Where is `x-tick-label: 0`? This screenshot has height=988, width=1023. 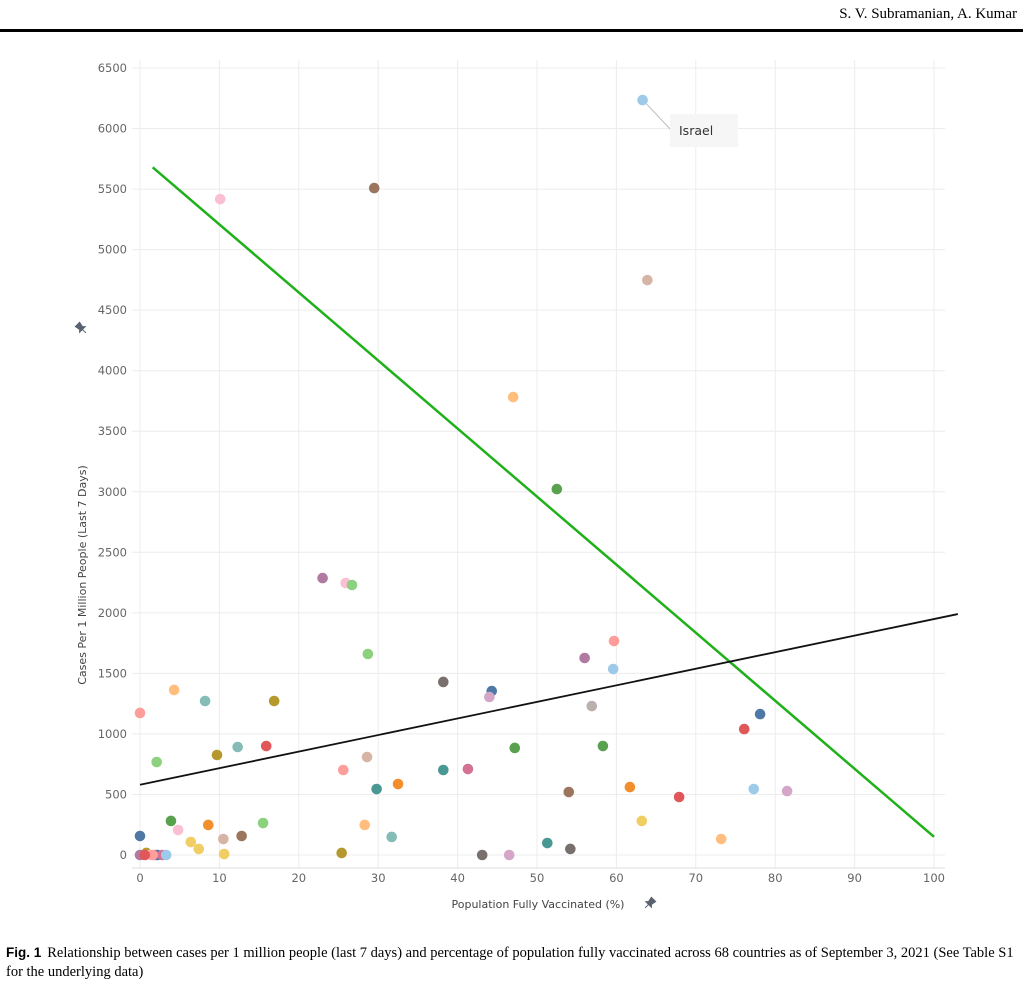
x-tick-label: 0 is located at coordinates (139, 878).